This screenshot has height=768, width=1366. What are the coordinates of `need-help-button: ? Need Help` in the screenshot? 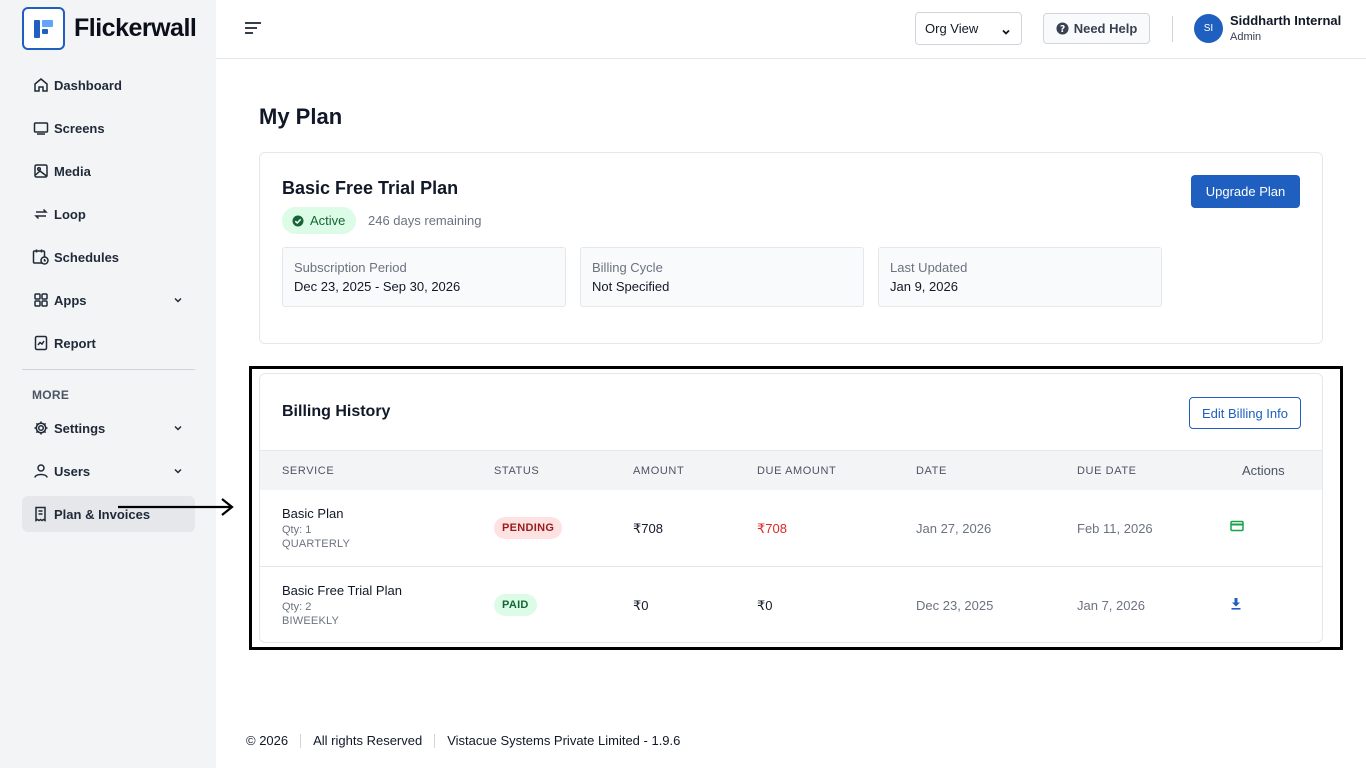 It's located at (1096, 28).